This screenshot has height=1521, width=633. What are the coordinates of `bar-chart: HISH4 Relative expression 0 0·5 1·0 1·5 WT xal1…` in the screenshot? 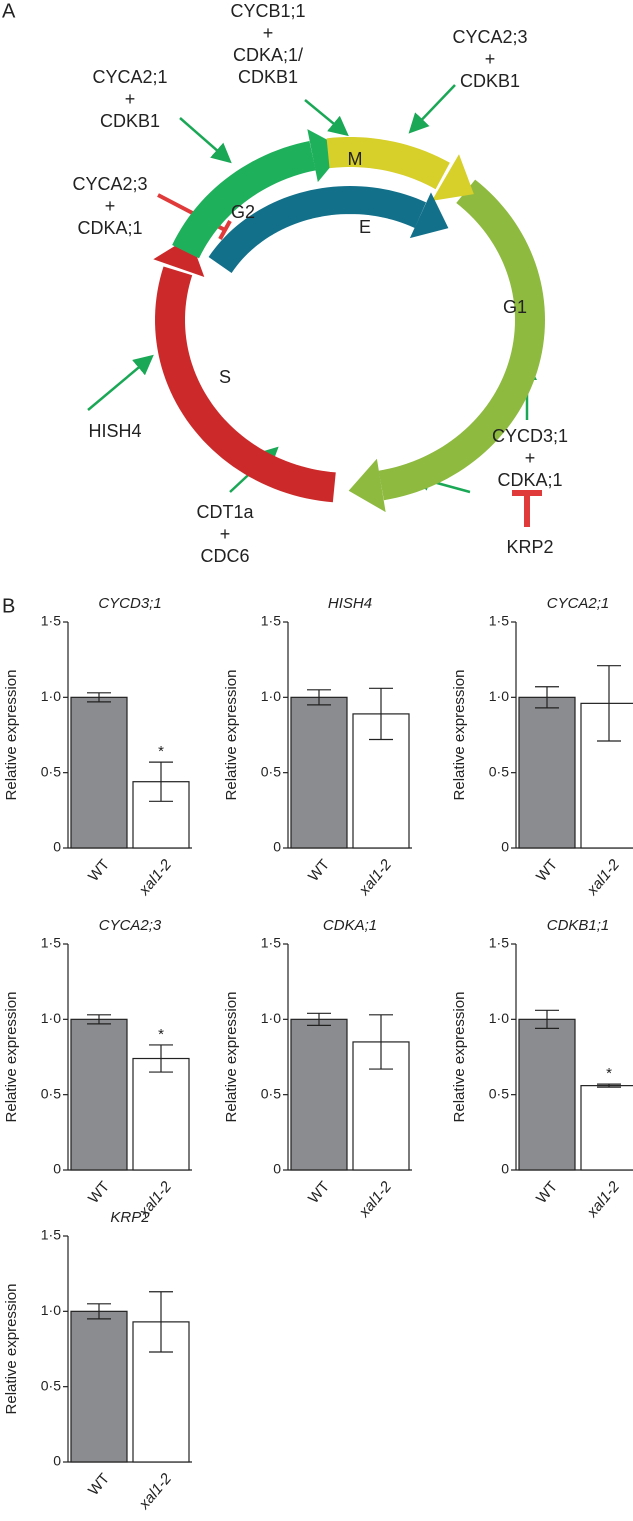 It's located at (317, 747).